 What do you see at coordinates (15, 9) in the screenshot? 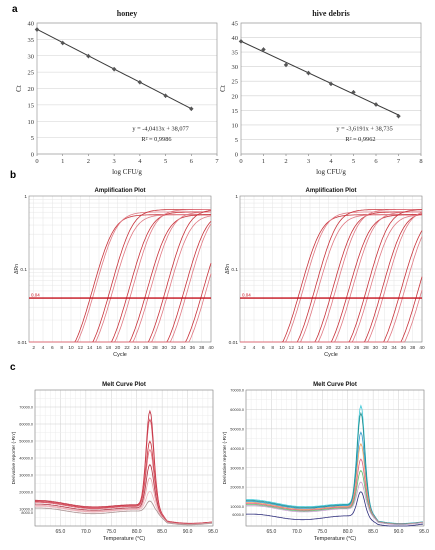
I see `panel-label-a: a` at bounding box center [15, 9].